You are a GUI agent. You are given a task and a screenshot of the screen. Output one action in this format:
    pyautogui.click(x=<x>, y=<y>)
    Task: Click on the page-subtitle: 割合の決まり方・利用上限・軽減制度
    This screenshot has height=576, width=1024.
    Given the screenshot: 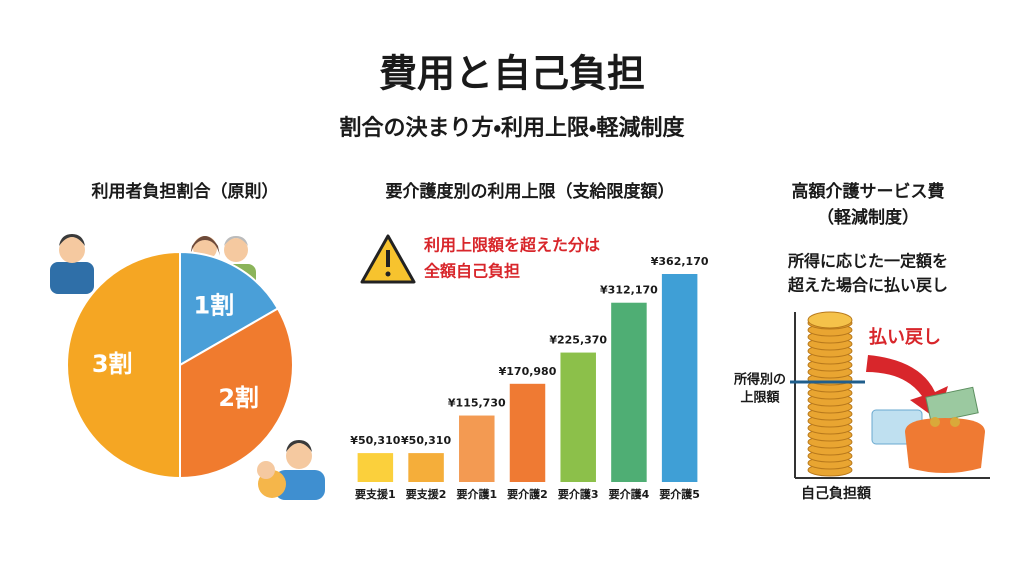 What is the action you would take?
    pyautogui.click(x=513, y=128)
    